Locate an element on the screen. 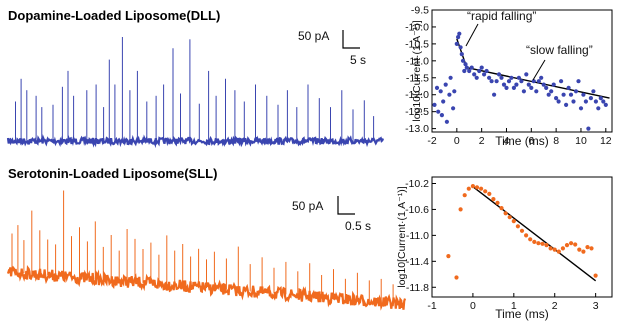  dll-ytick-label-7: -13.0 is located at coordinates (417, 129).